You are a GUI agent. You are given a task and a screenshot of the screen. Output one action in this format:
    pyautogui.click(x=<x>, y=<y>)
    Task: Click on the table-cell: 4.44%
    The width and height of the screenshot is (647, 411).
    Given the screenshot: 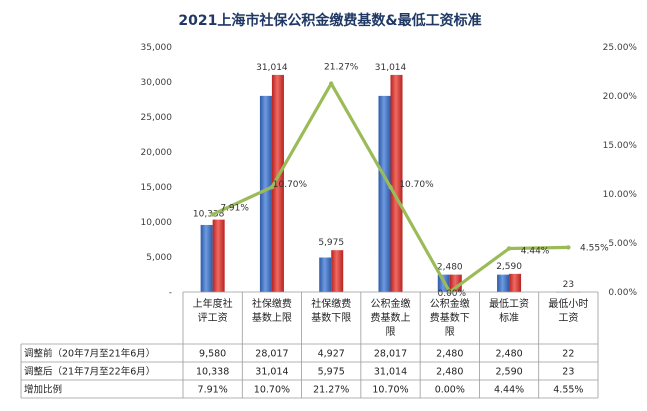 What is the action you would take?
    pyautogui.click(x=509, y=390)
    